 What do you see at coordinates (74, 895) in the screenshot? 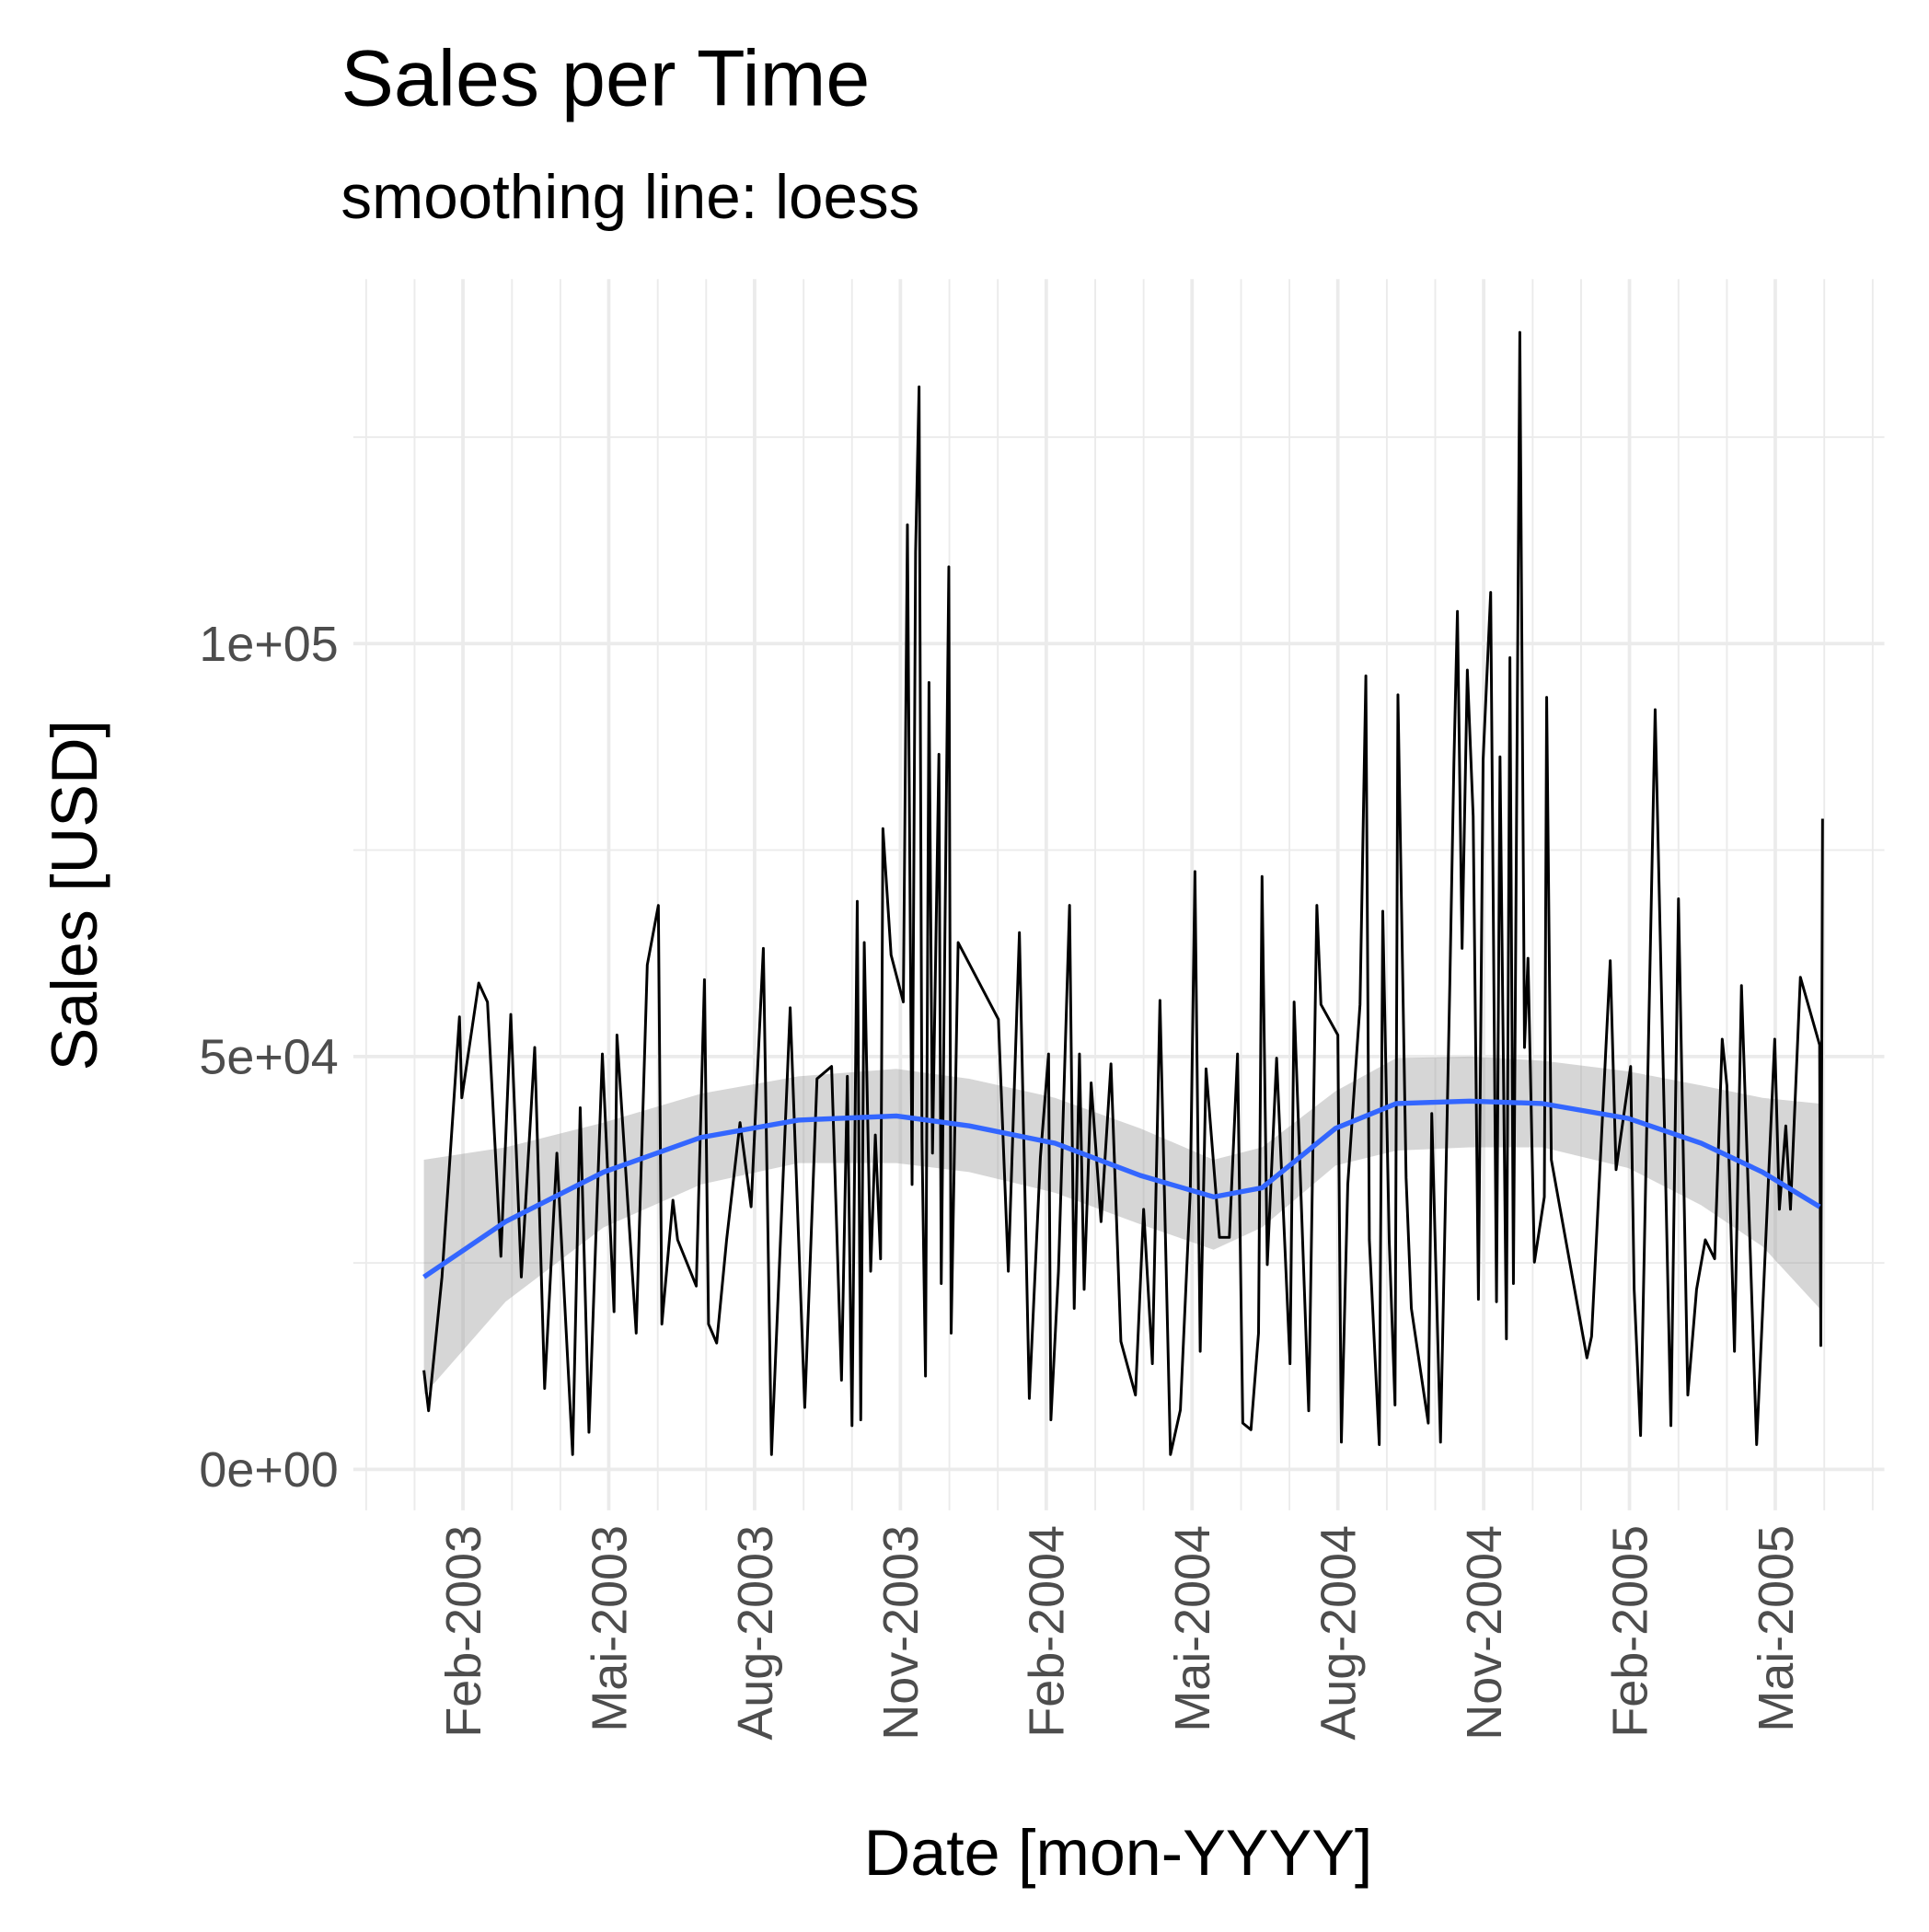
I see `y-axis-title: Sales [USD]` at bounding box center [74, 895].